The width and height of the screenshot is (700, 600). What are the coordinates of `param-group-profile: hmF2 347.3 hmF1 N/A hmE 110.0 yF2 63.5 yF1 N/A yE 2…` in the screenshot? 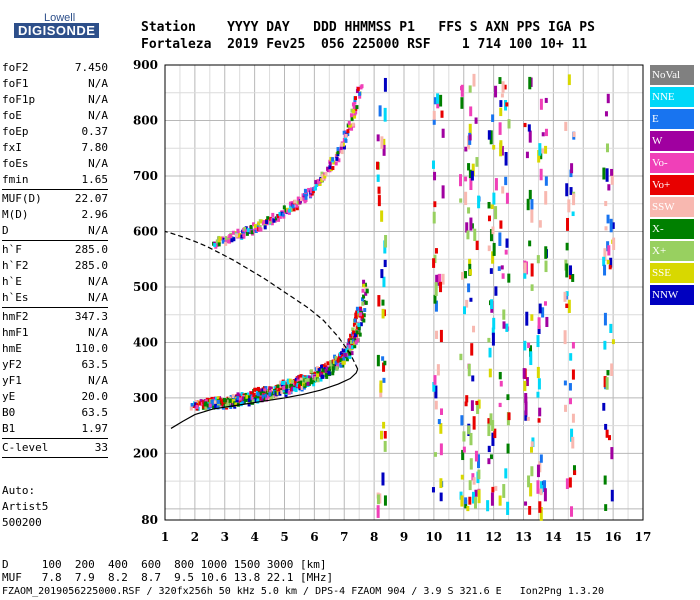 It's located at (55, 373).